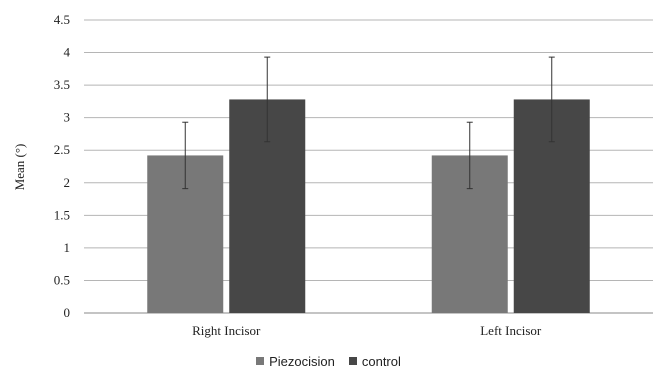 The image size is (657, 370). Describe the element at coordinates (62, 214) in the screenshot. I see `y-tick-label: 1.5` at that location.